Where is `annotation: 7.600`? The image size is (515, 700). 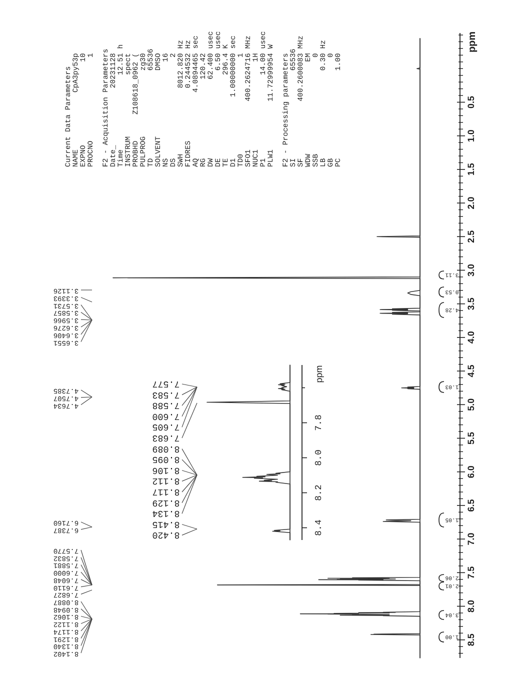
annotation: 7.600 is located at coordinates (166, 416).